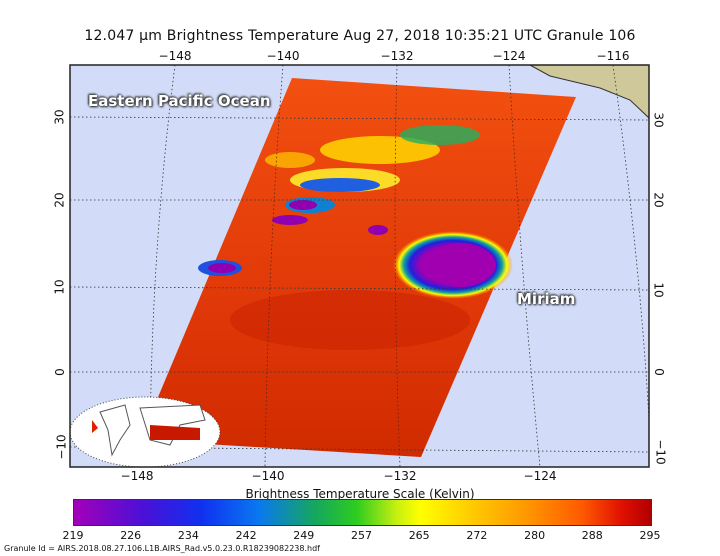  Describe the element at coordinates (535, 535) in the screenshot. I see `colorbar-tick: 280` at that location.